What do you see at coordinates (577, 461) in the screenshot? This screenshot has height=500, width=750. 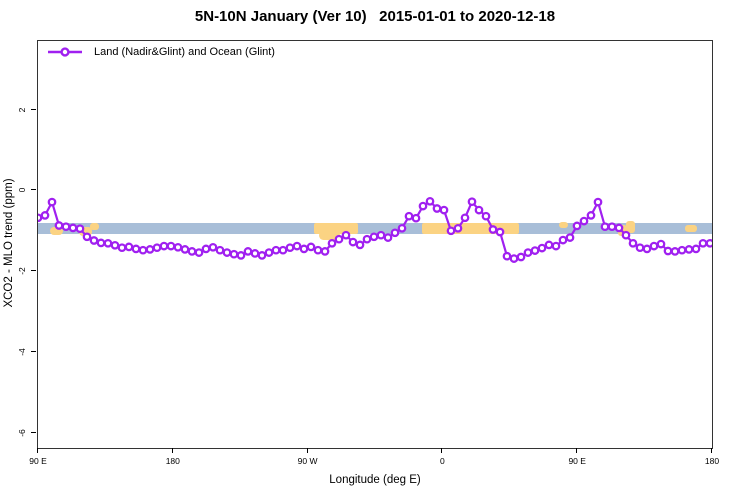 I see `x-tick-label: 90 E` at bounding box center [577, 461].